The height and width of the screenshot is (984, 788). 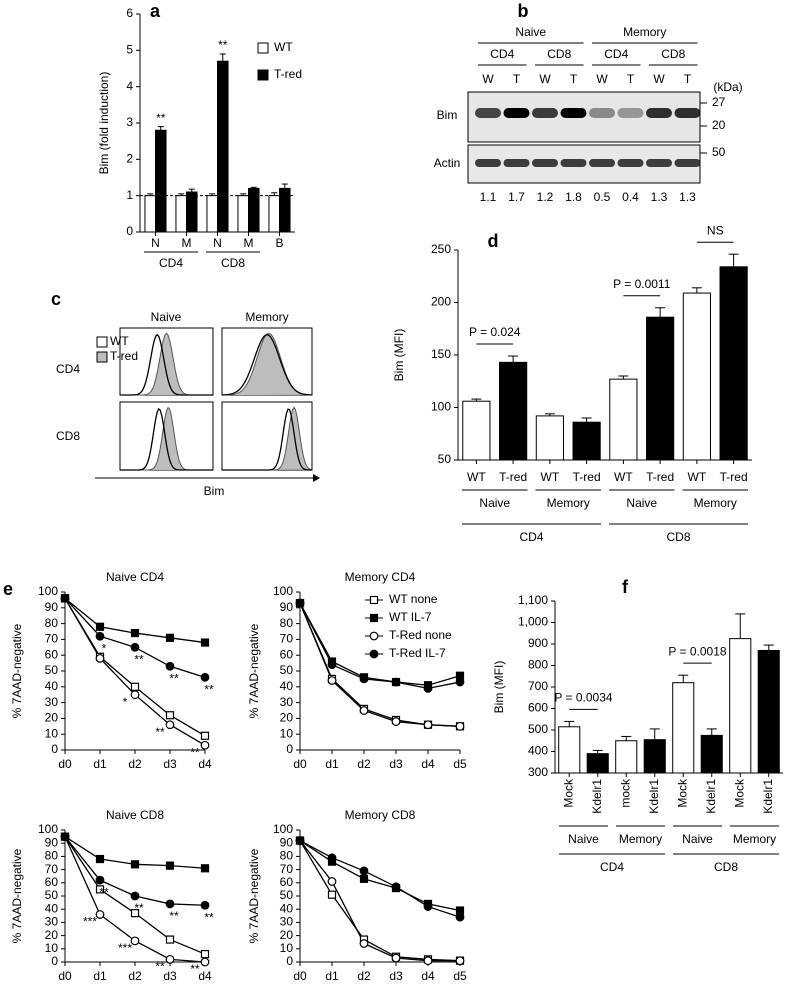 I want to click on x-tick-label: d4, so click(x=205, y=976).